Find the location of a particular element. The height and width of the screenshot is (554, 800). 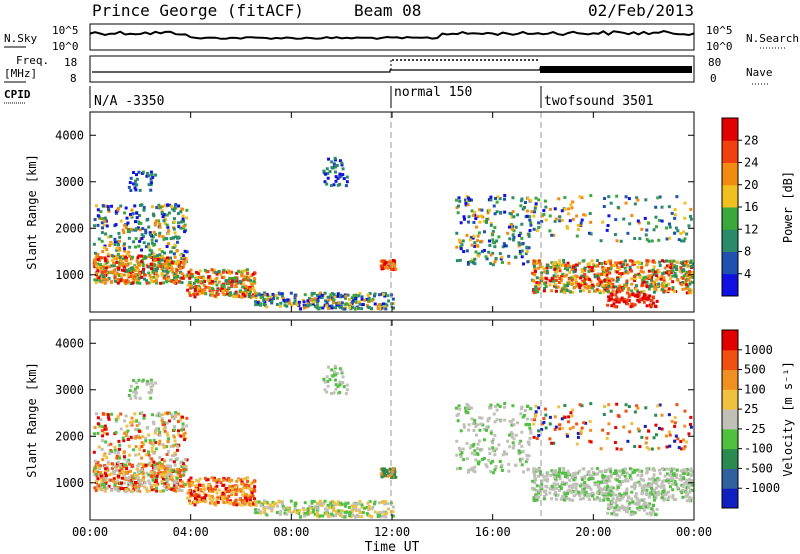

sky-left-tick-top: 10^5 is located at coordinates (65, 30).